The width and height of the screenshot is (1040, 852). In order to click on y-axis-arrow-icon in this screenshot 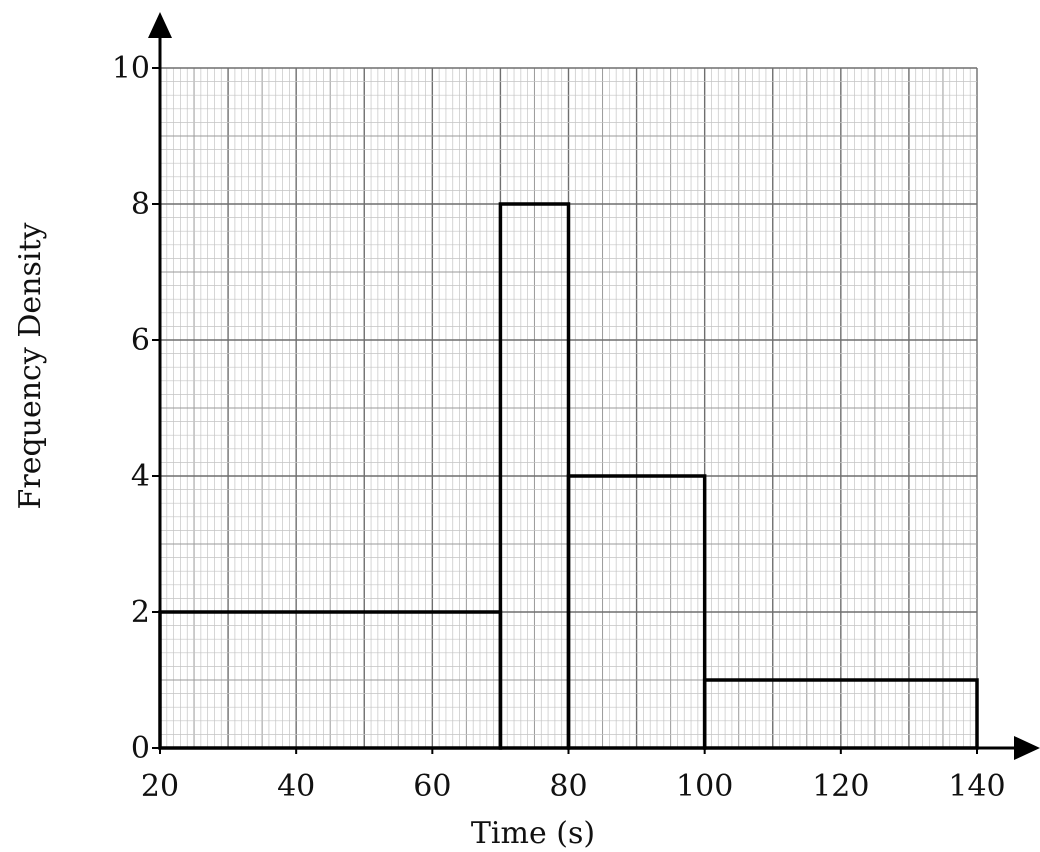, I will do `click(160, 25)`.